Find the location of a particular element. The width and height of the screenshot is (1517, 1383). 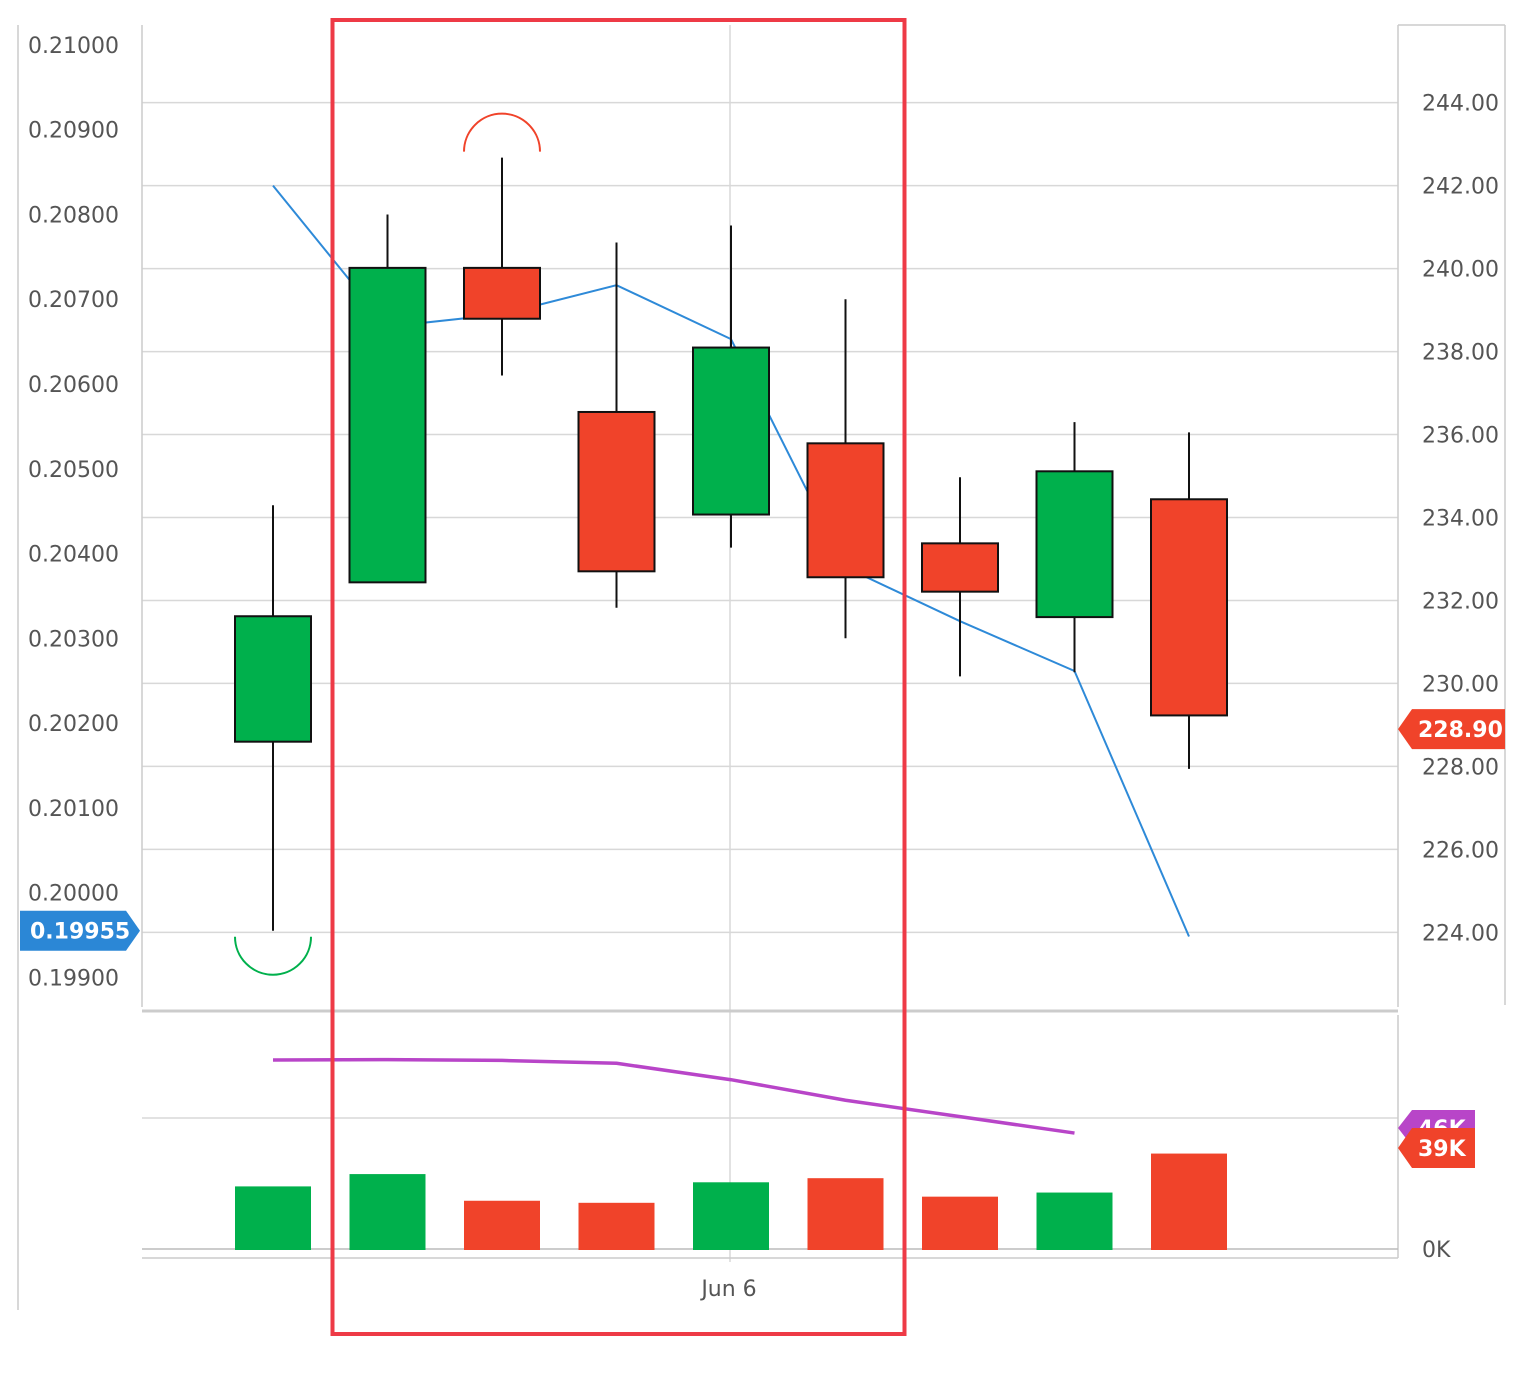

right-tick-label: 230.00 is located at coordinates (1460, 684).